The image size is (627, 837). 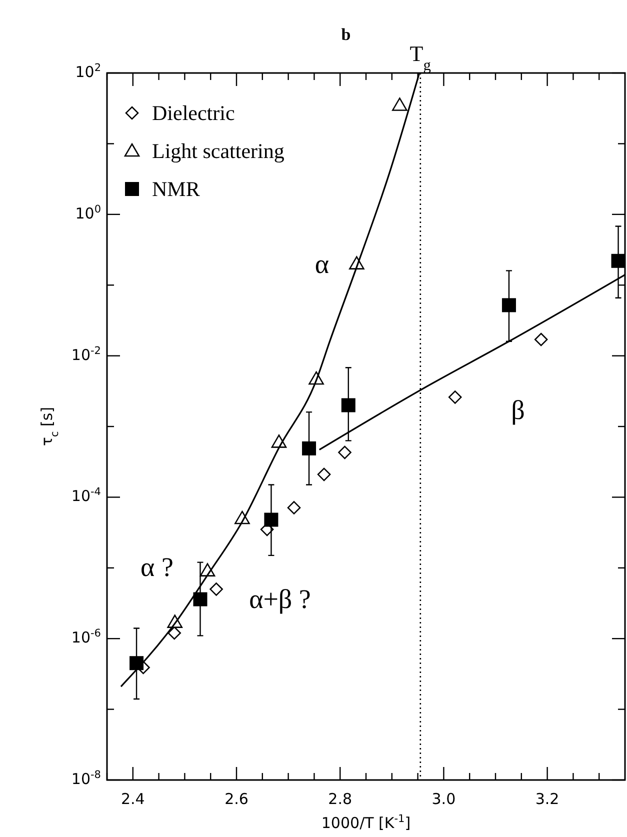 I want to click on x-tick-label: 2.8, so click(x=340, y=799).